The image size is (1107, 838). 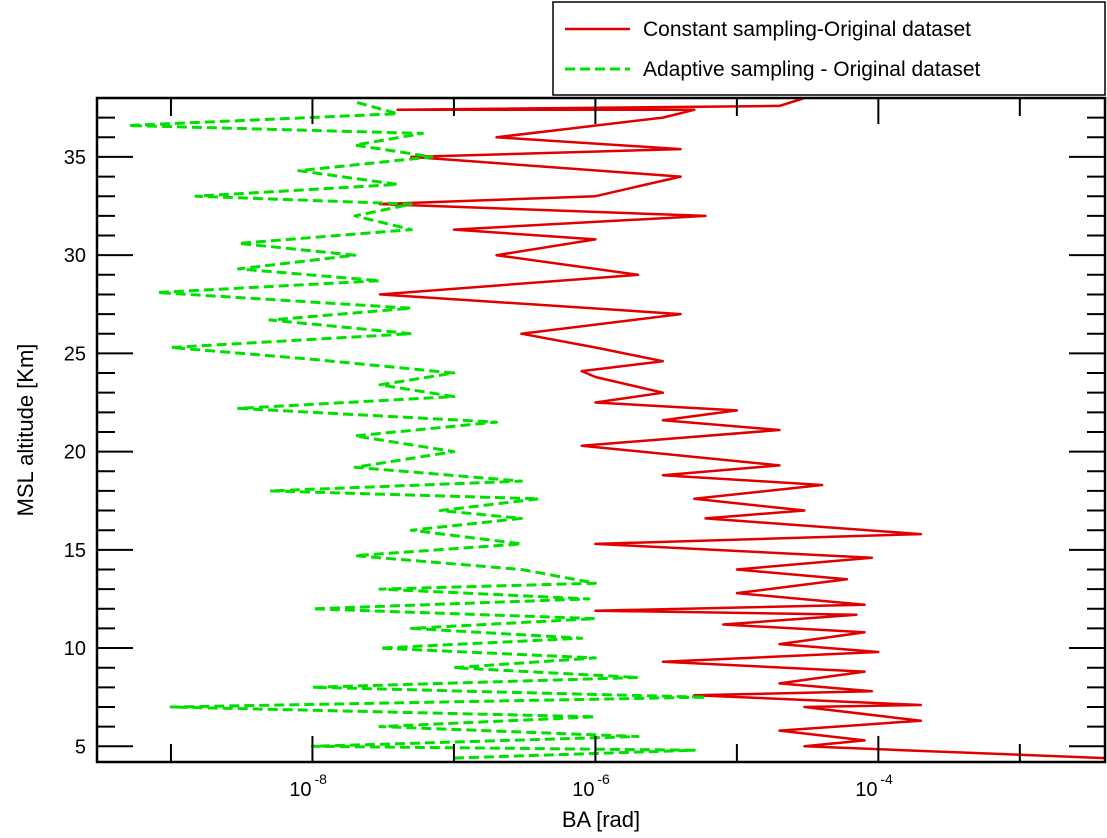 What do you see at coordinates (603, 779) in the screenshot?
I see `x-tick-label-exponent: -6` at bounding box center [603, 779].